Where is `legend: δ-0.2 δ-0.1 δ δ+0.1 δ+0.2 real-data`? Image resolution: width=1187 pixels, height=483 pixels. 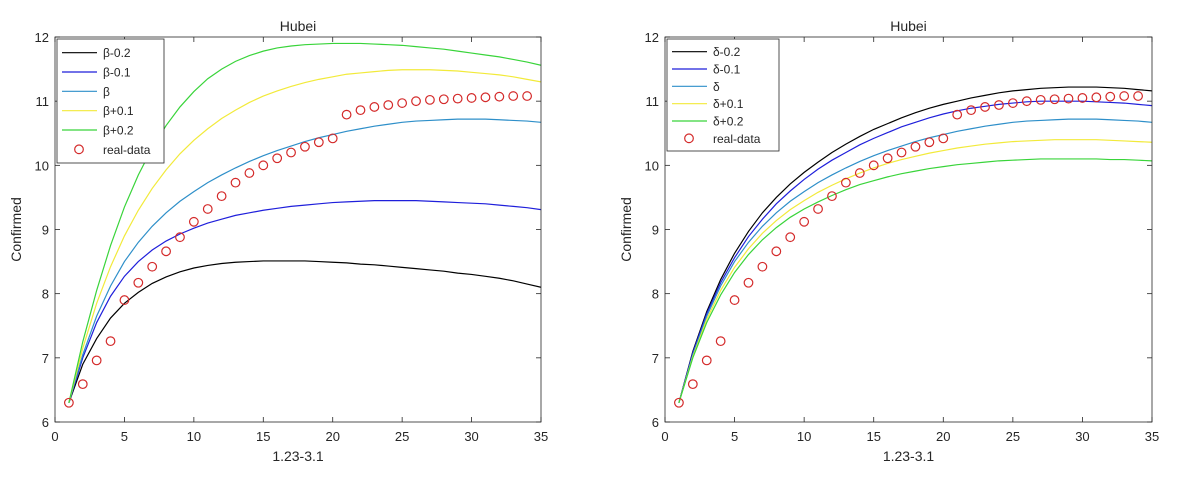
legend: δ-0.2 δ-0.1 δ δ+0.1 δ+0.2 real-data is located at coordinates (723, 95).